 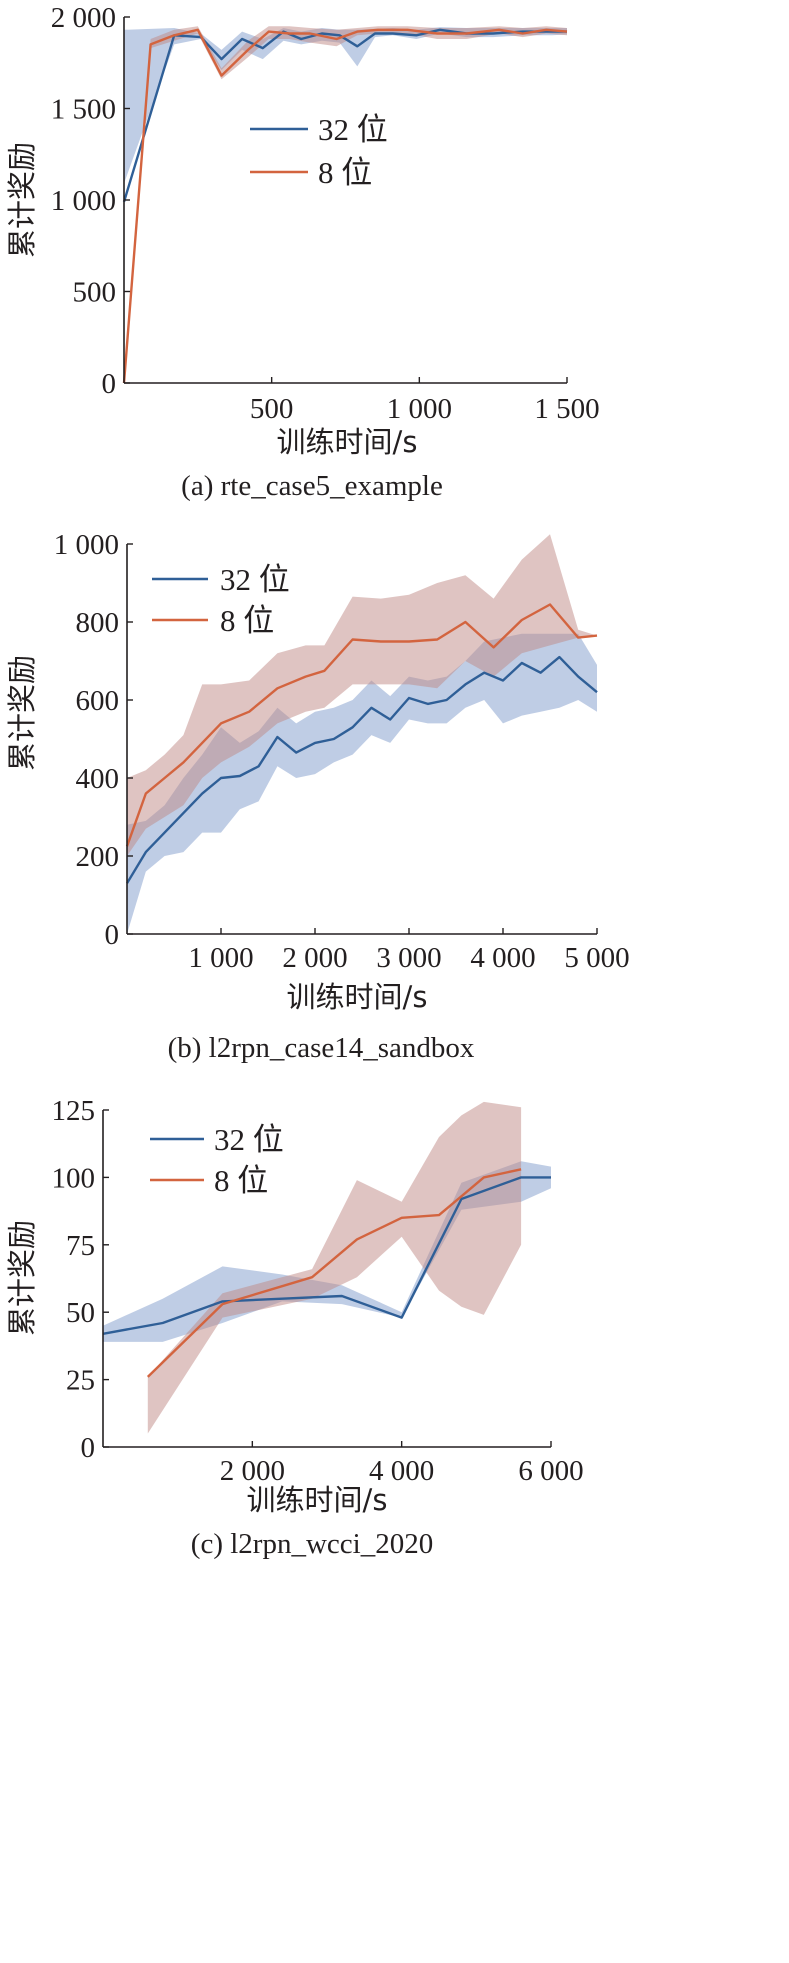 What do you see at coordinates (80, 1313) in the screenshot?
I see `y-tick-label: 50` at bounding box center [80, 1313].